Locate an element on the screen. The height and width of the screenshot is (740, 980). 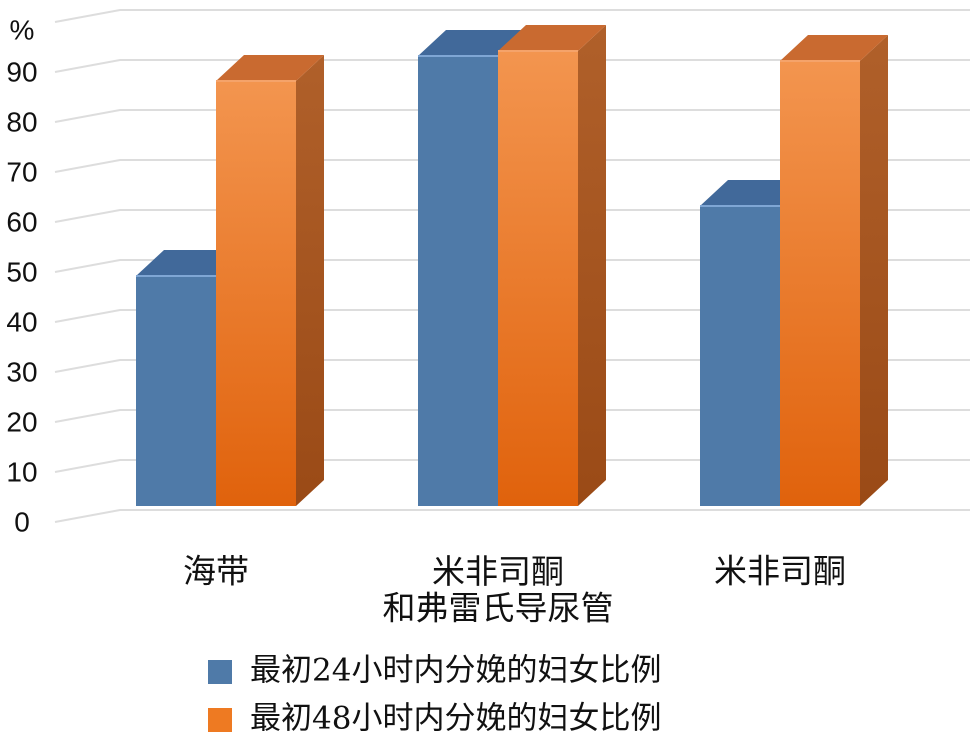
y-tick-label: 20 is located at coordinates (21, 421).